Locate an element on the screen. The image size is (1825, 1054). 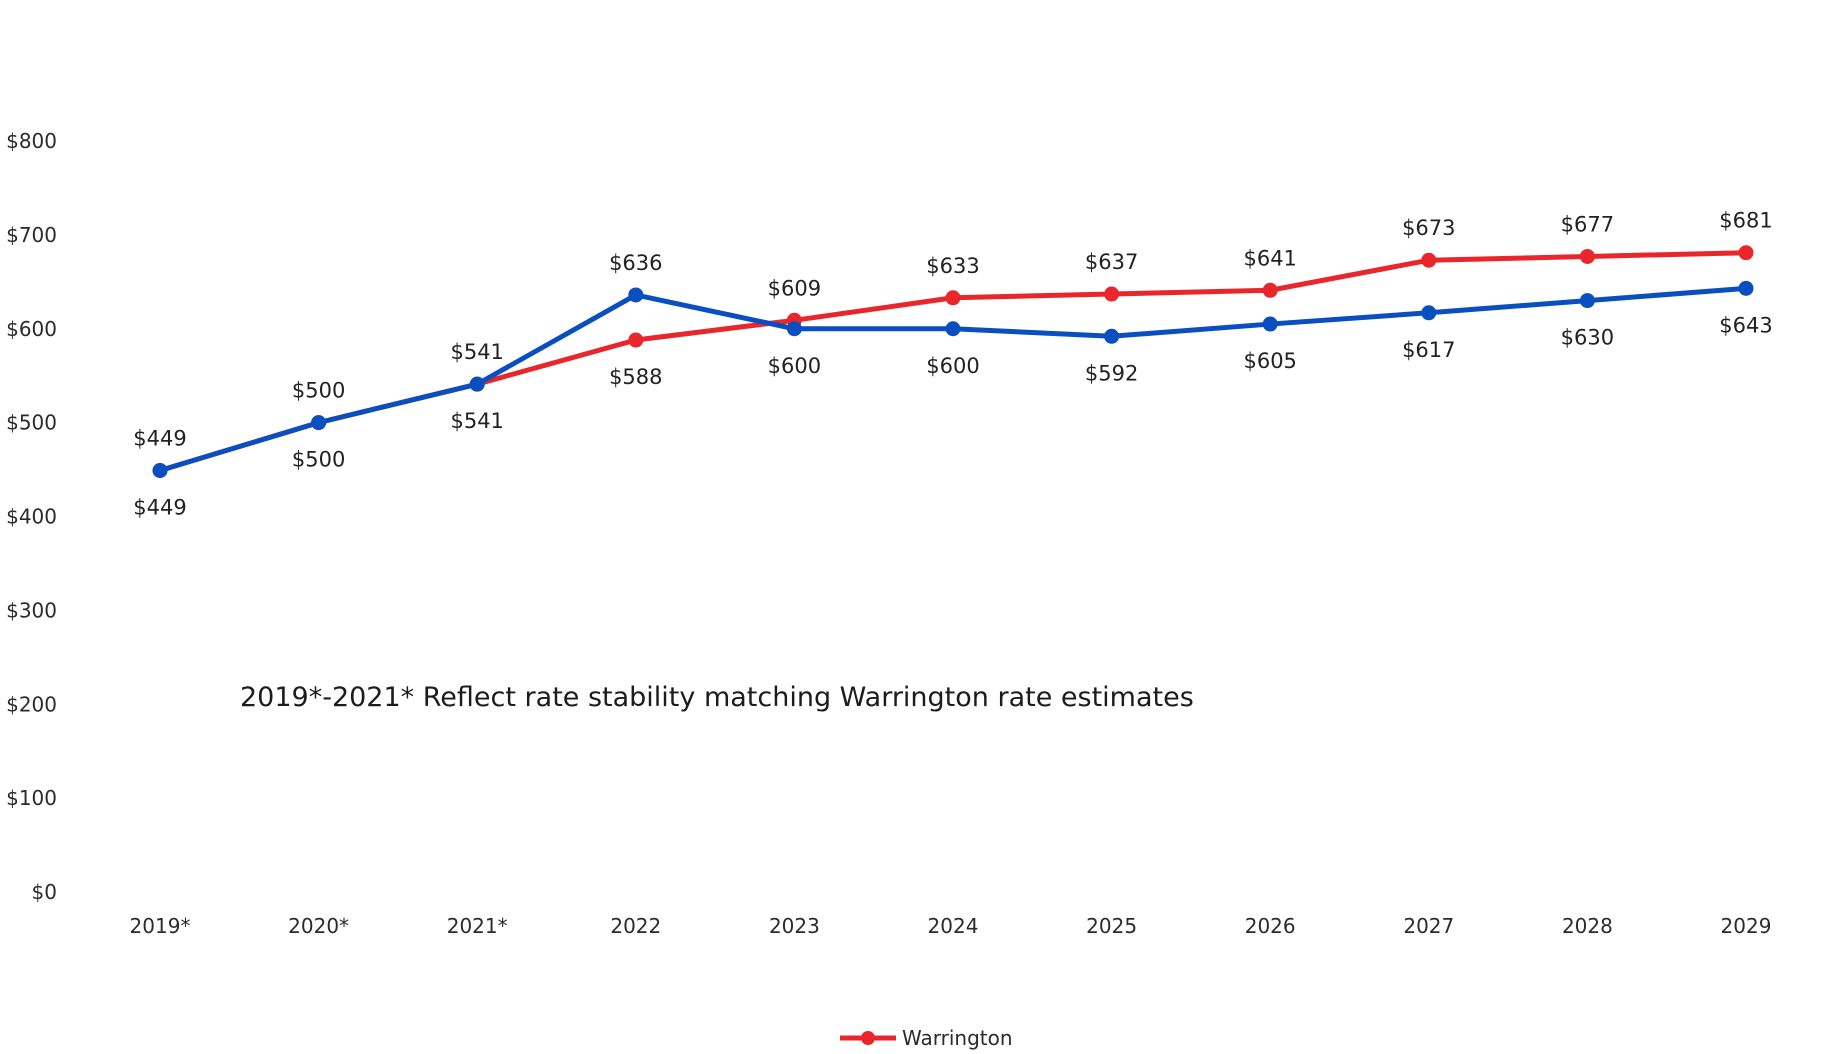
data-label: $588 is located at coordinates (635, 377).